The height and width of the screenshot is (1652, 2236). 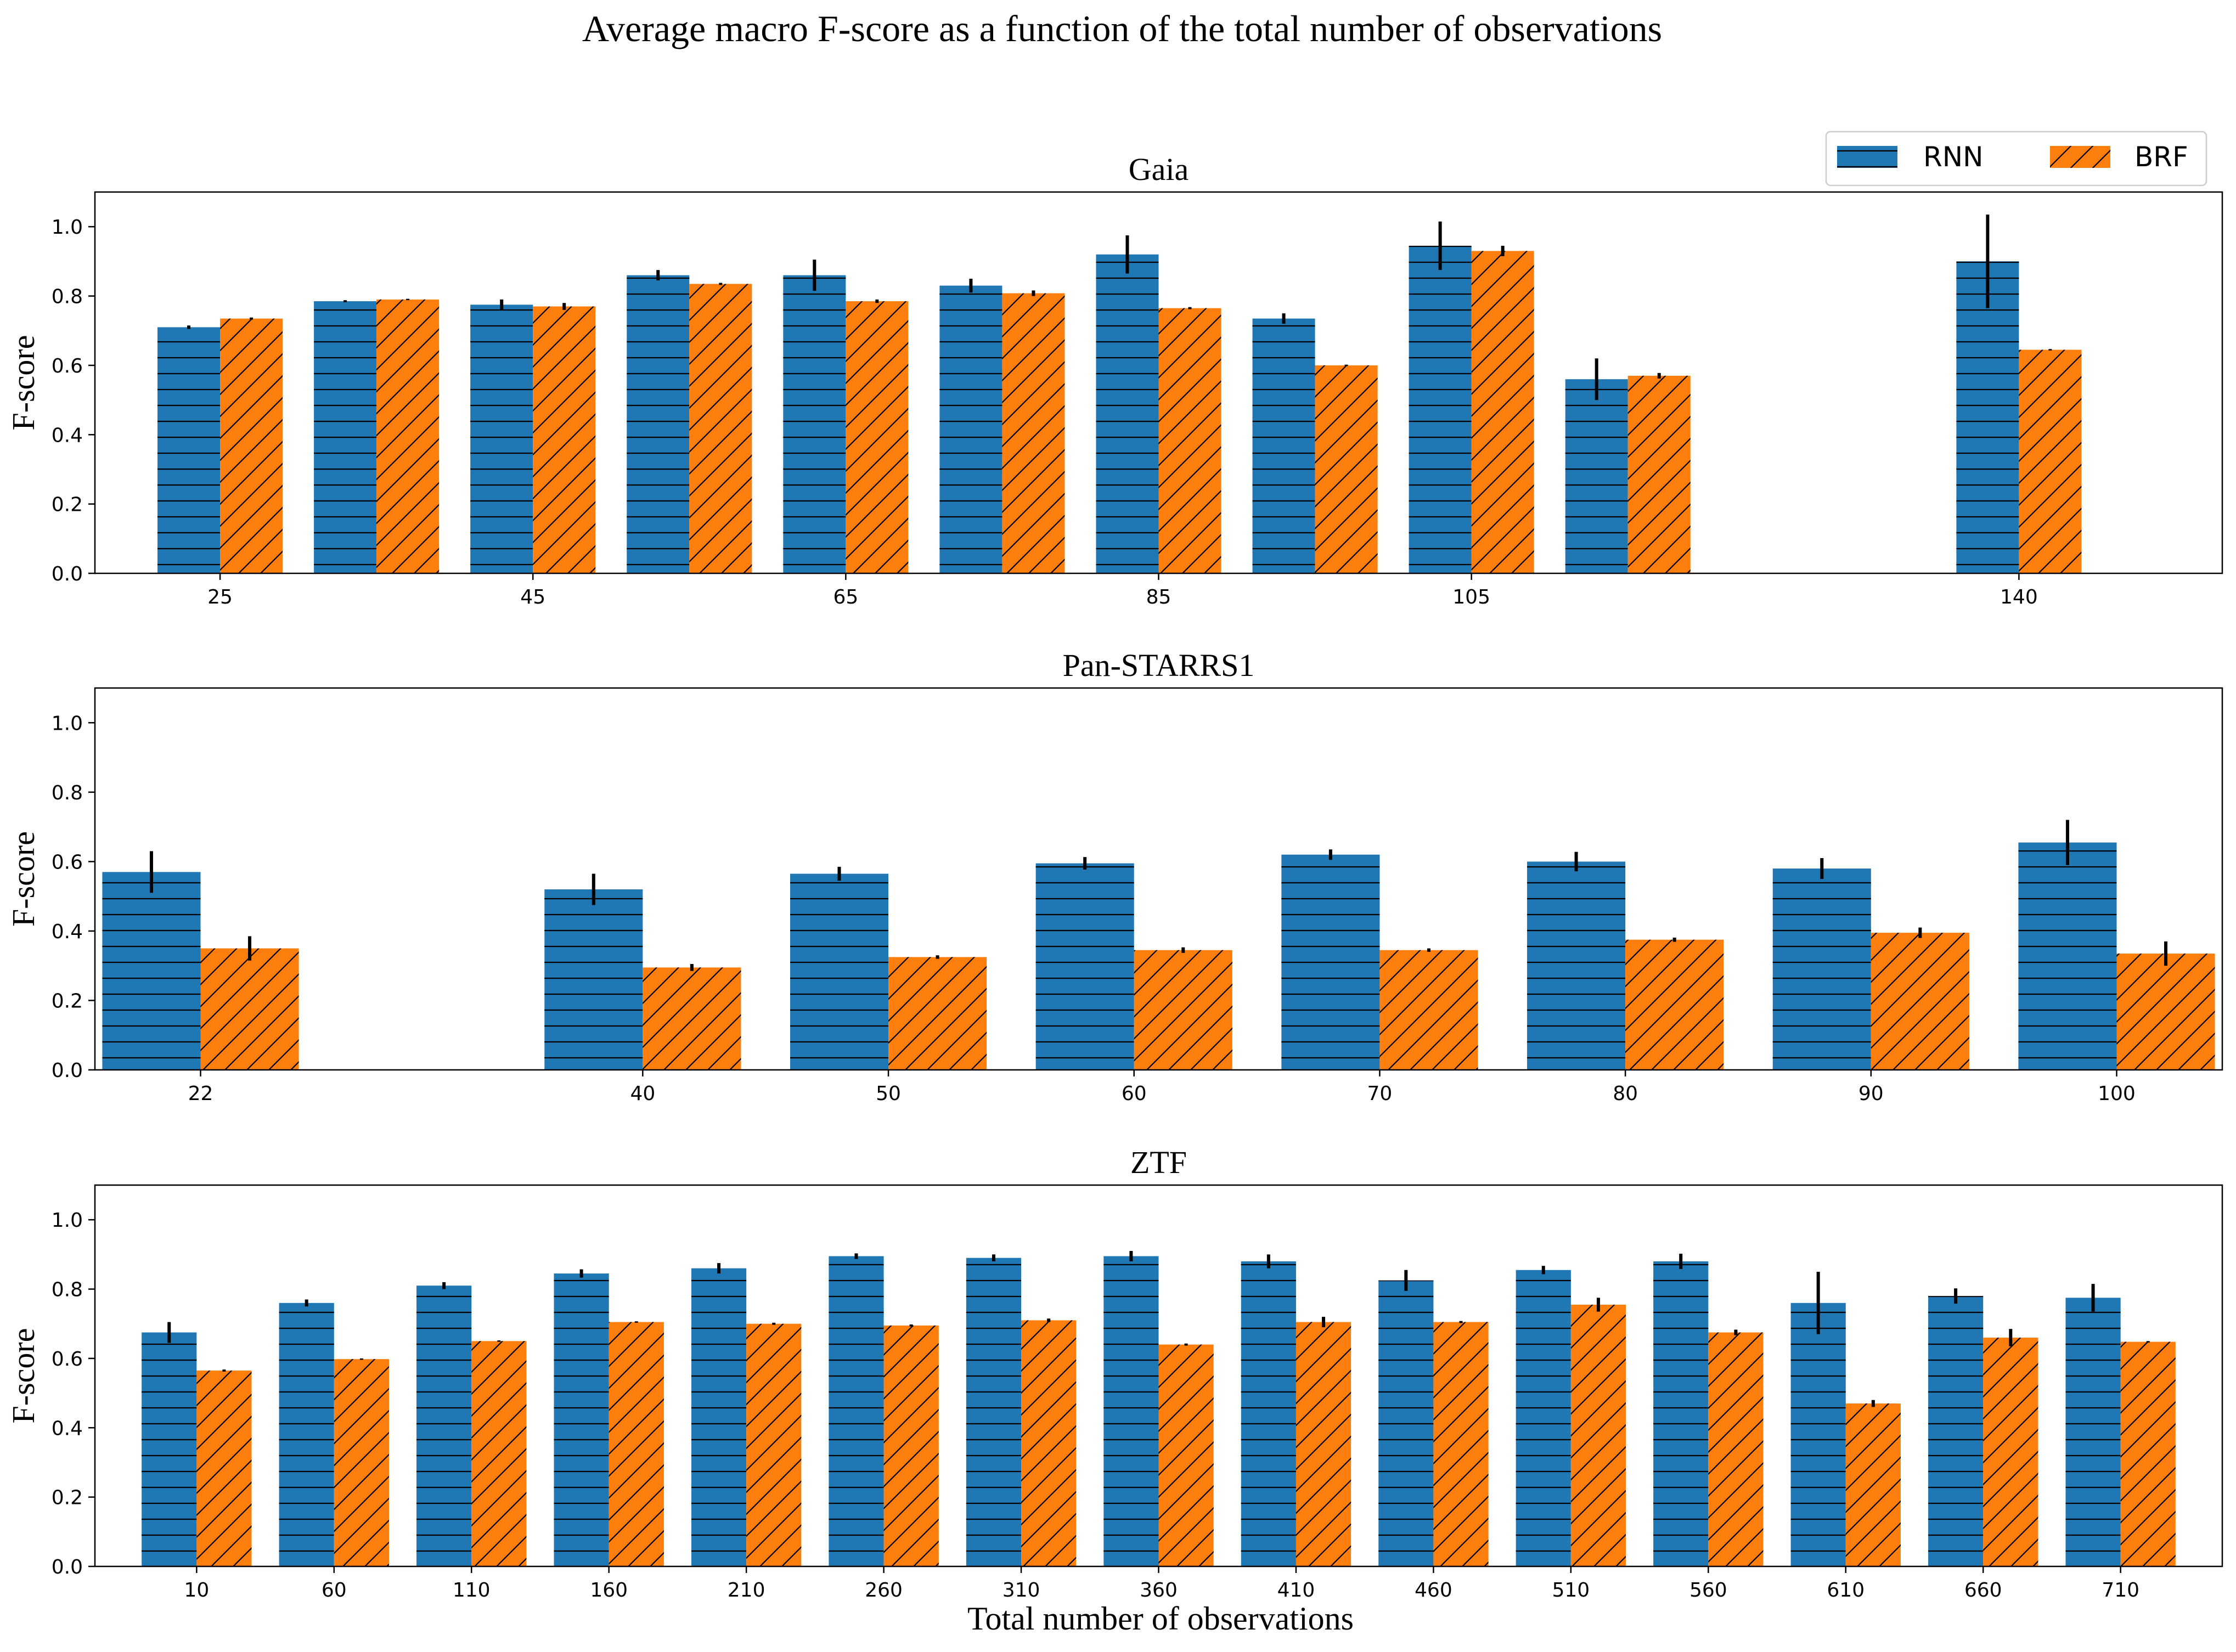 I want to click on x-tick-label-pan-starrs1-5: 80, so click(x=1625, y=1093).